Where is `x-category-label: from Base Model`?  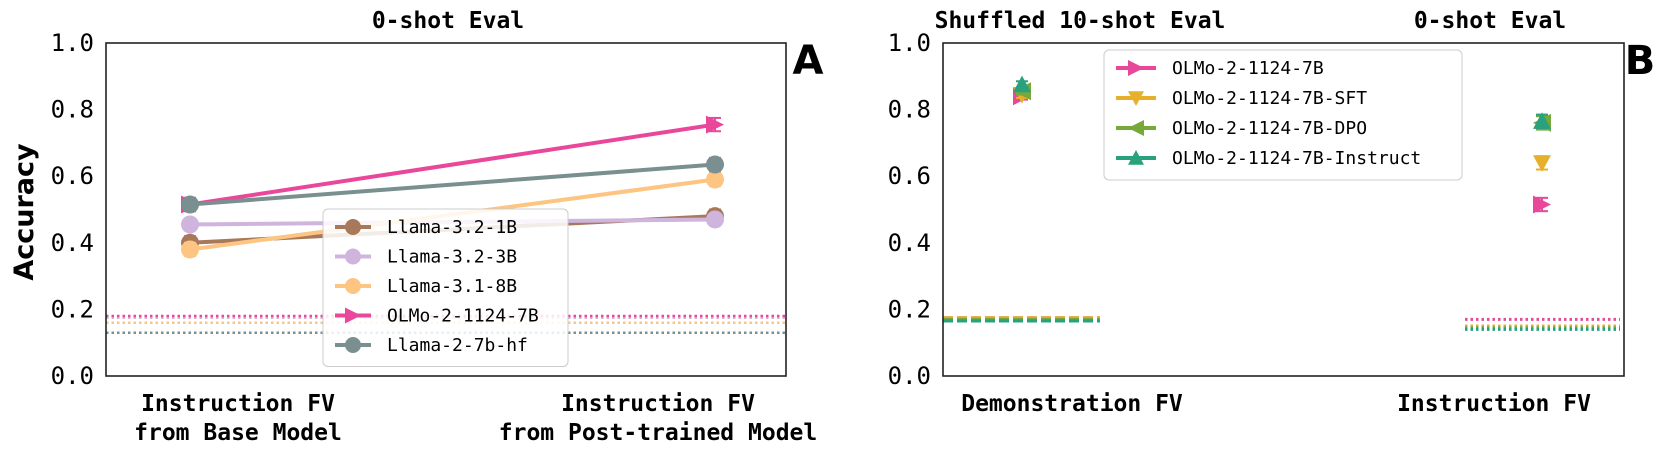 x-category-label: from Base Model is located at coordinates (238, 433).